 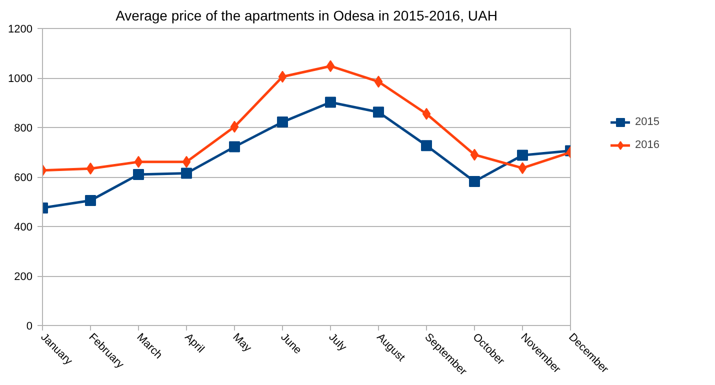 I want to click on y-tick-label: 600, so click(x=23, y=178).